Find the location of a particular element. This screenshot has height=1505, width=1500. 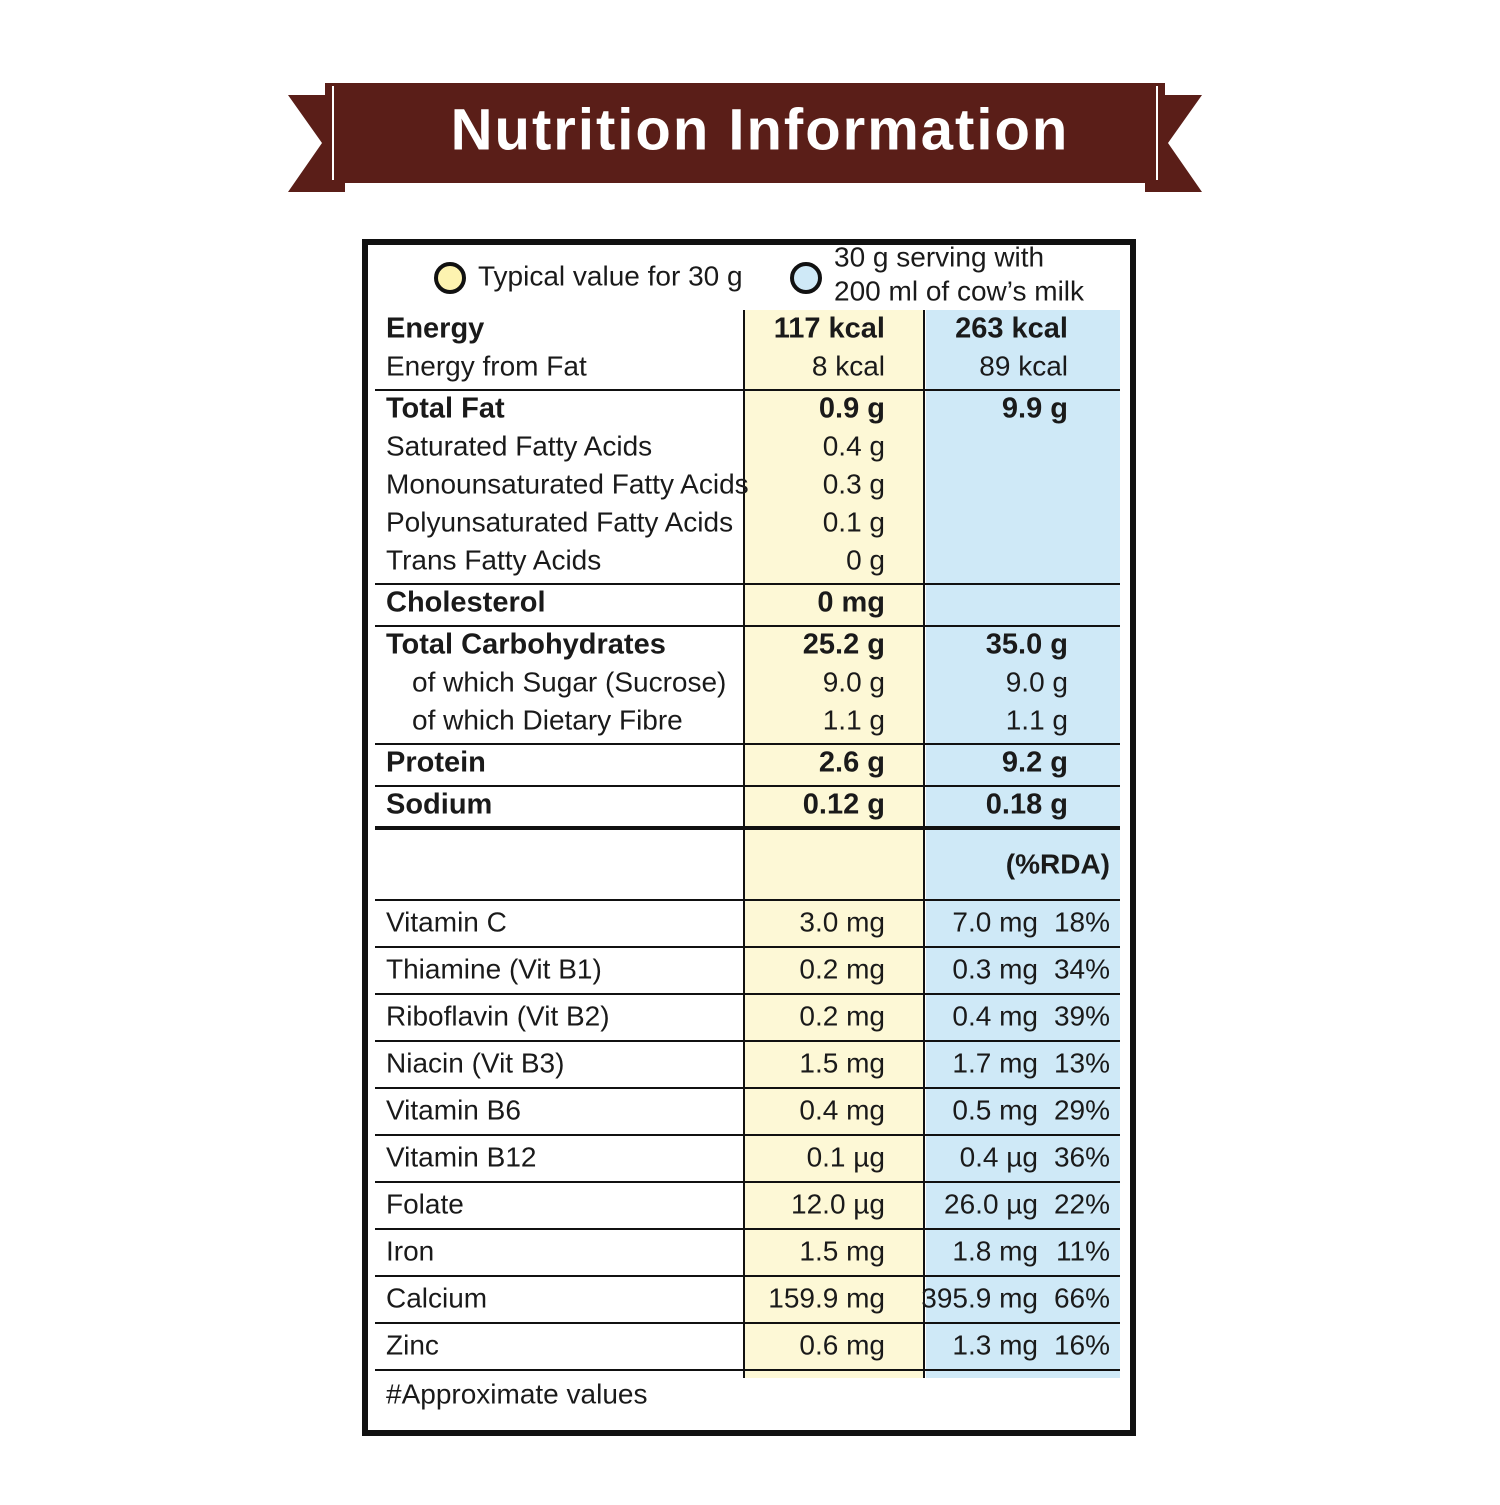

value-with-milk: 263 kcal is located at coordinates (1011, 329).